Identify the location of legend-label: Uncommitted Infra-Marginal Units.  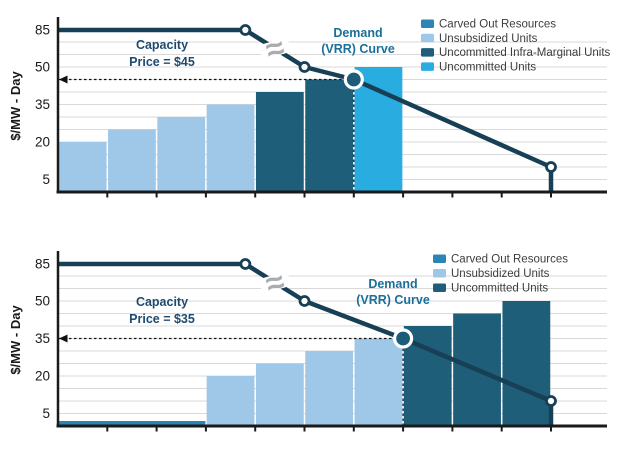
(525, 53).